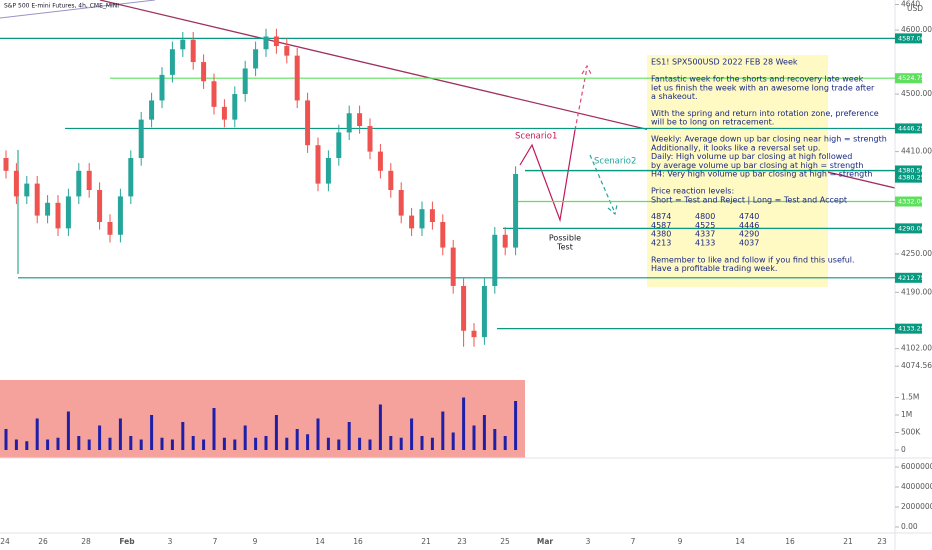 The image size is (932, 550). What do you see at coordinates (661, 243) in the screenshot?
I see `note-table-cell: 4213` at bounding box center [661, 243].